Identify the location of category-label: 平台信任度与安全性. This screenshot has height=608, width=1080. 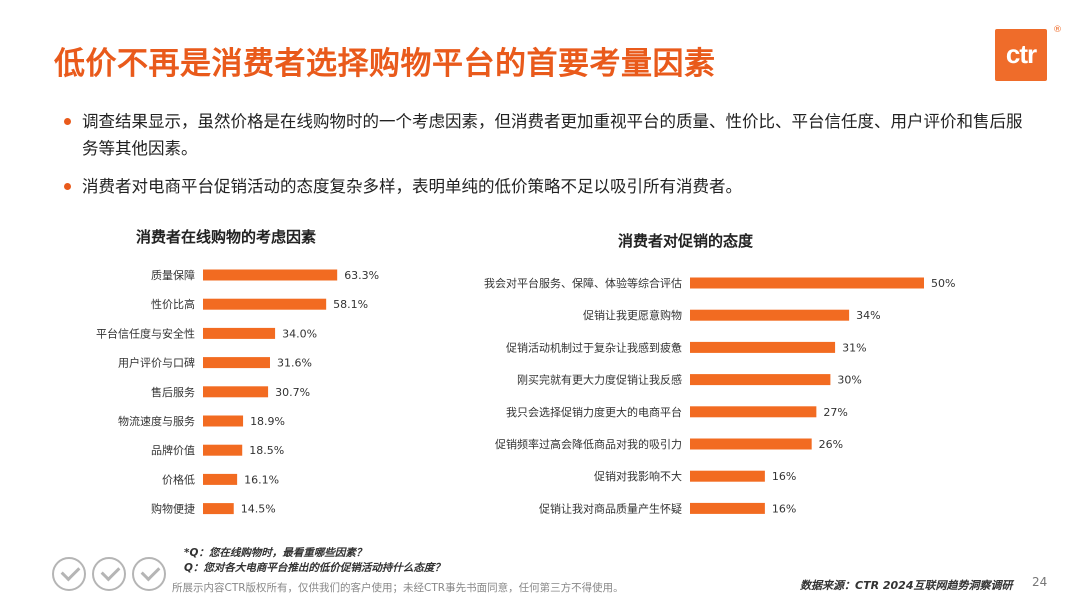
(145, 333).